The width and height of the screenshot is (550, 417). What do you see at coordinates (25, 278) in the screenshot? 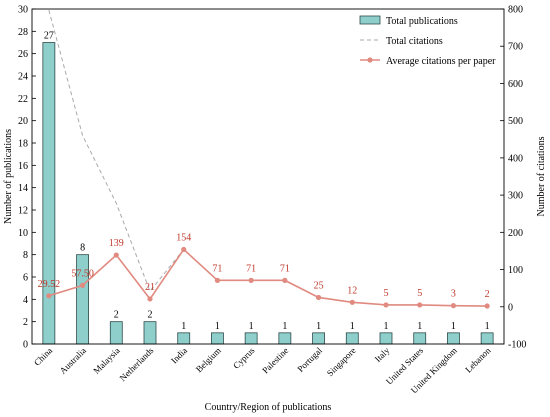
I see `y-tick-label: 6` at bounding box center [25, 278].